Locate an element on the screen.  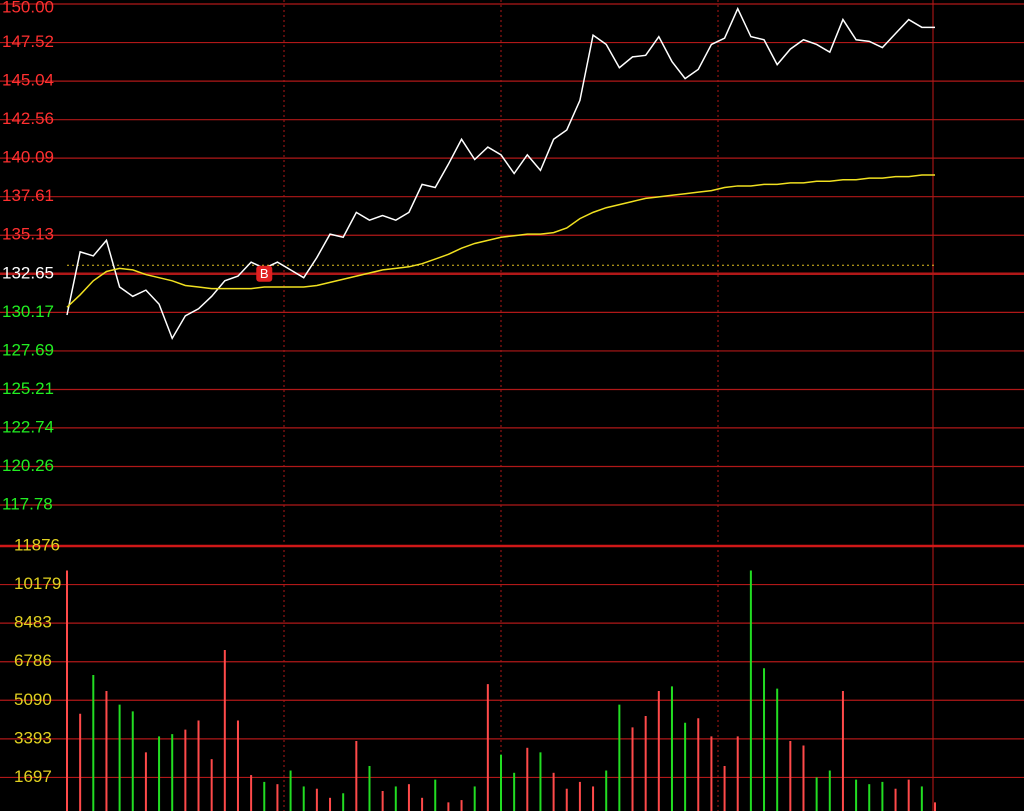
y-tick-label: 11876 is located at coordinates (37, 544).